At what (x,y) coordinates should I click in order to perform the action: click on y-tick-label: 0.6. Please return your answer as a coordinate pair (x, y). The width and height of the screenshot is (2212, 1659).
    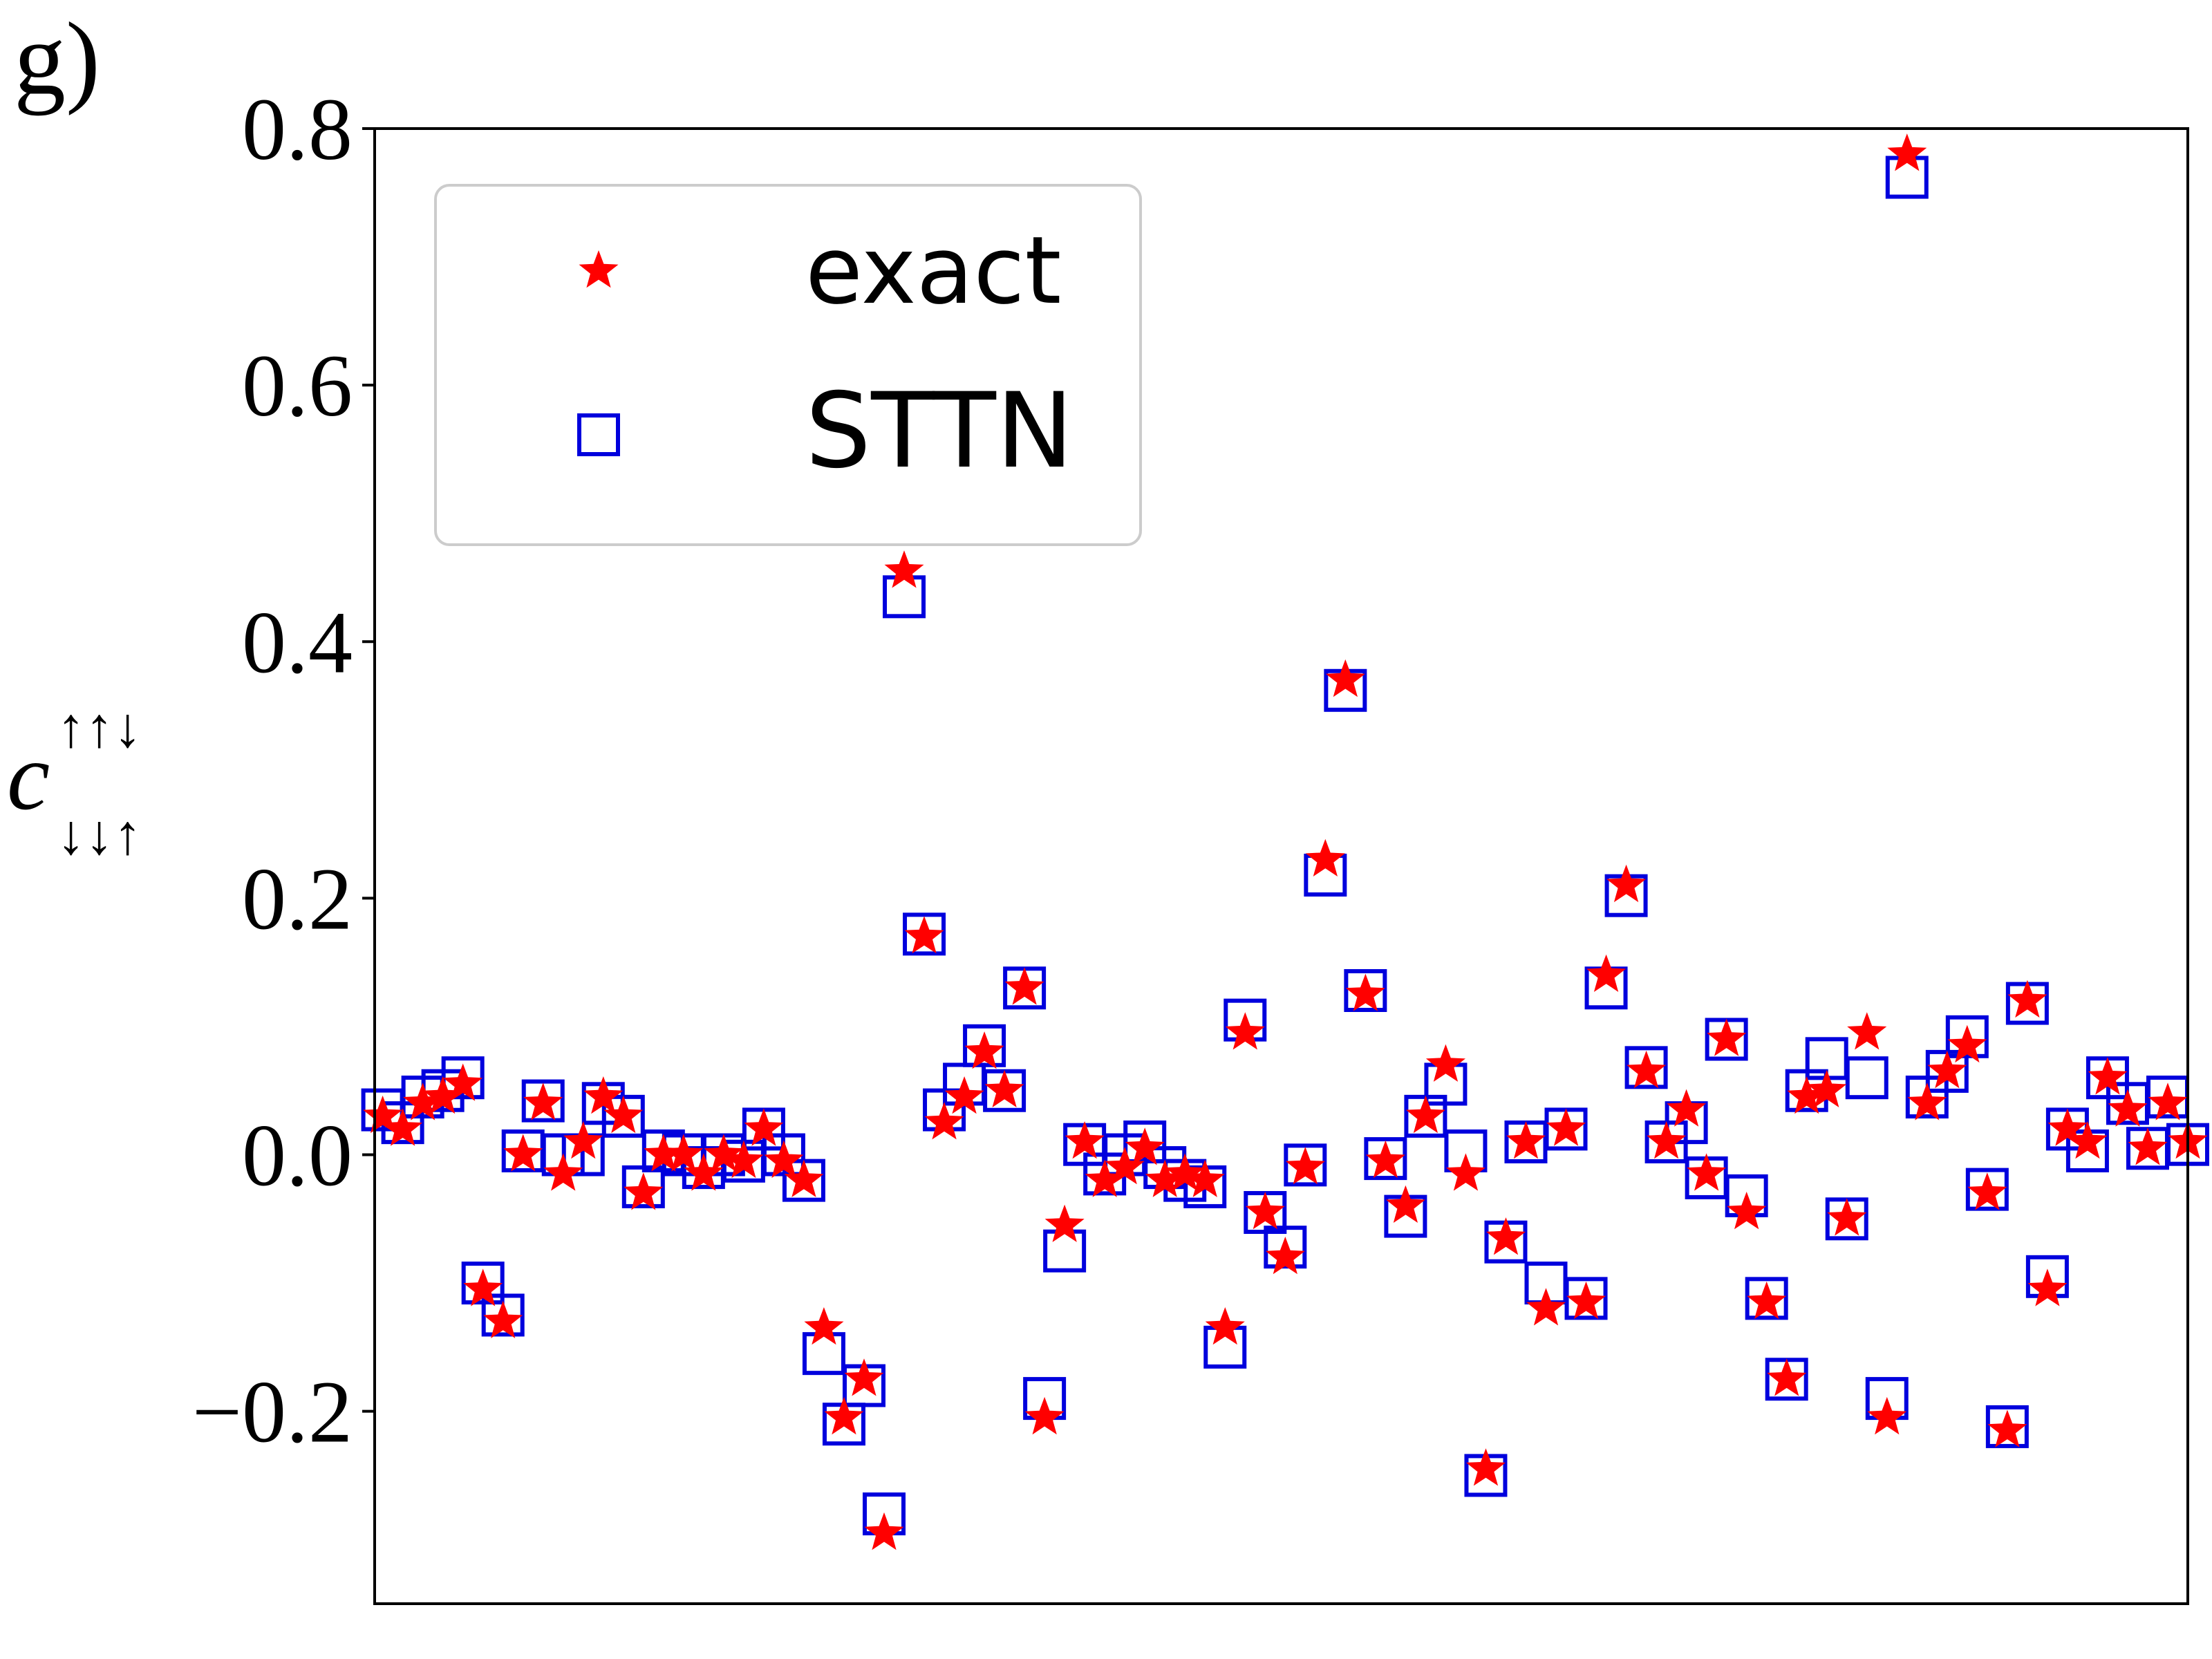
    Looking at the image, I should click on (297, 386).